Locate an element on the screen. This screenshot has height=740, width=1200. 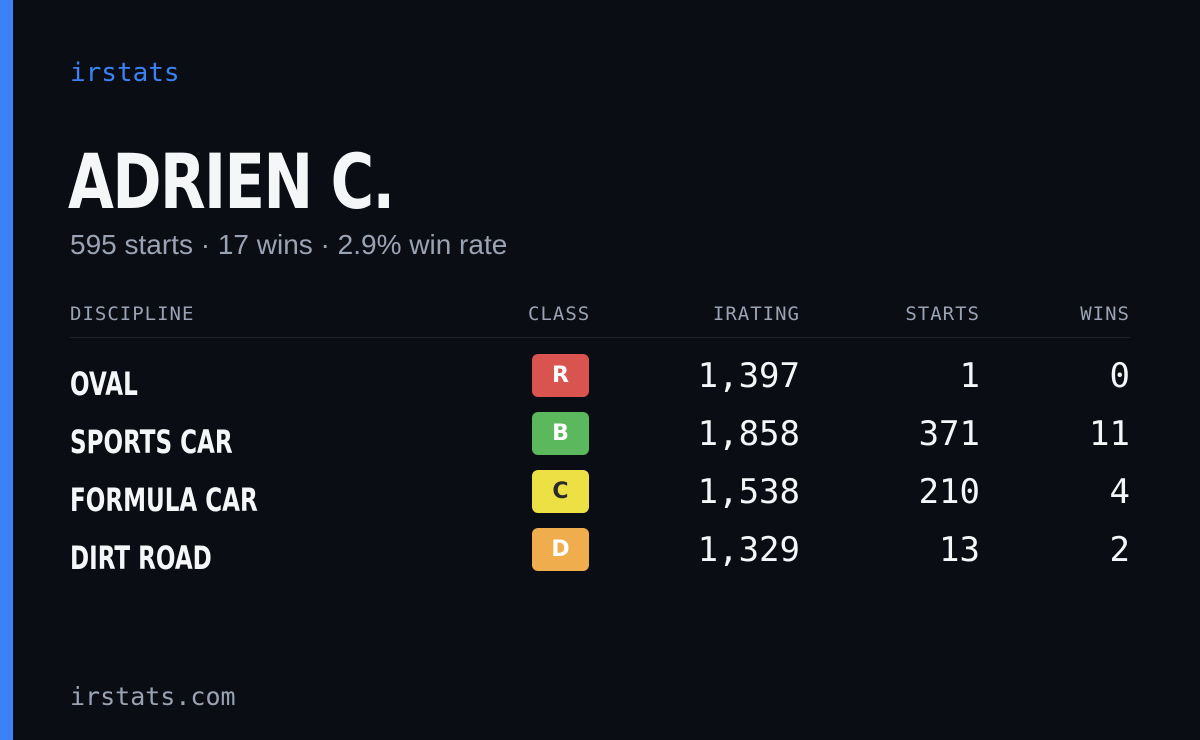
header-wins: WINS is located at coordinates (1105, 314).